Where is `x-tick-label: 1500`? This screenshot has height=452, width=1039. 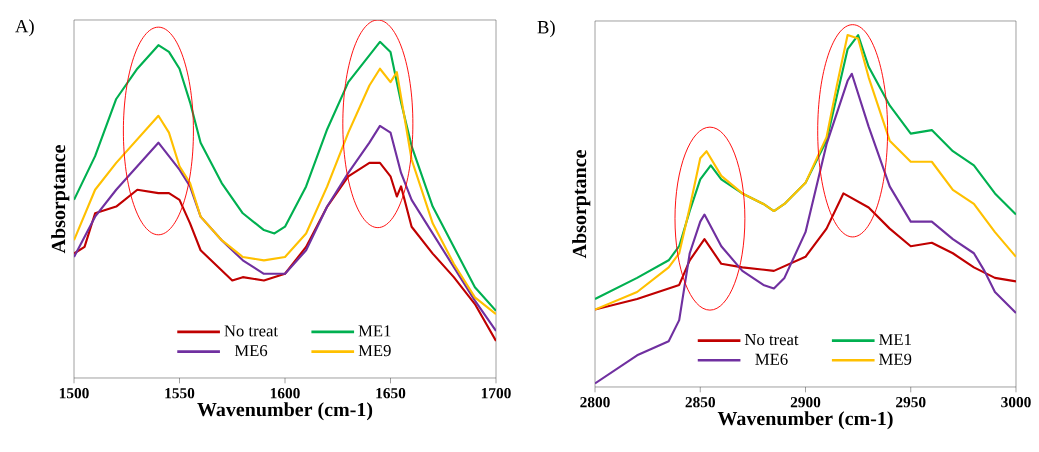 x-tick-label: 1500 is located at coordinates (74, 393).